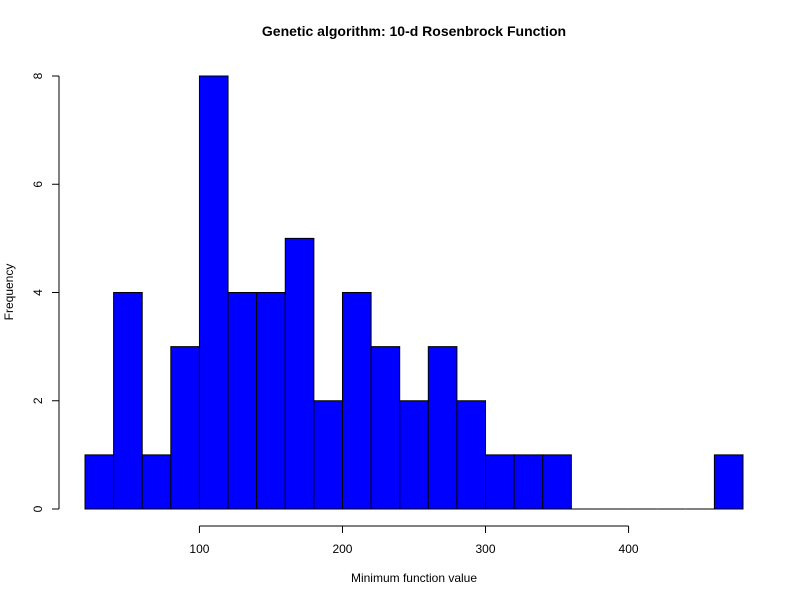 This screenshot has height=600, width=800. What do you see at coordinates (38, 184) in the screenshot?
I see `y-tick-label: 6` at bounding box center [38, 184].